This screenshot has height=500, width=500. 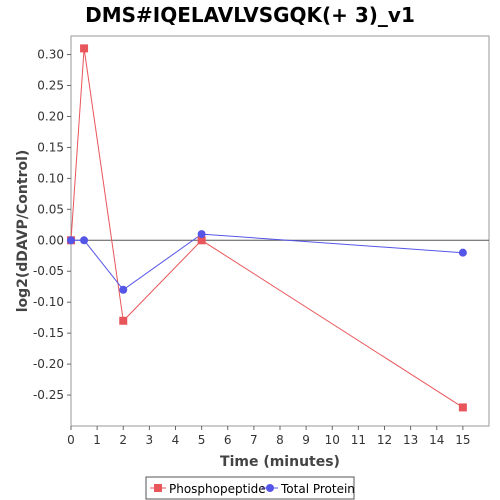 I want to click on y-tick-label: -0.05, so click(x=48, y=271).